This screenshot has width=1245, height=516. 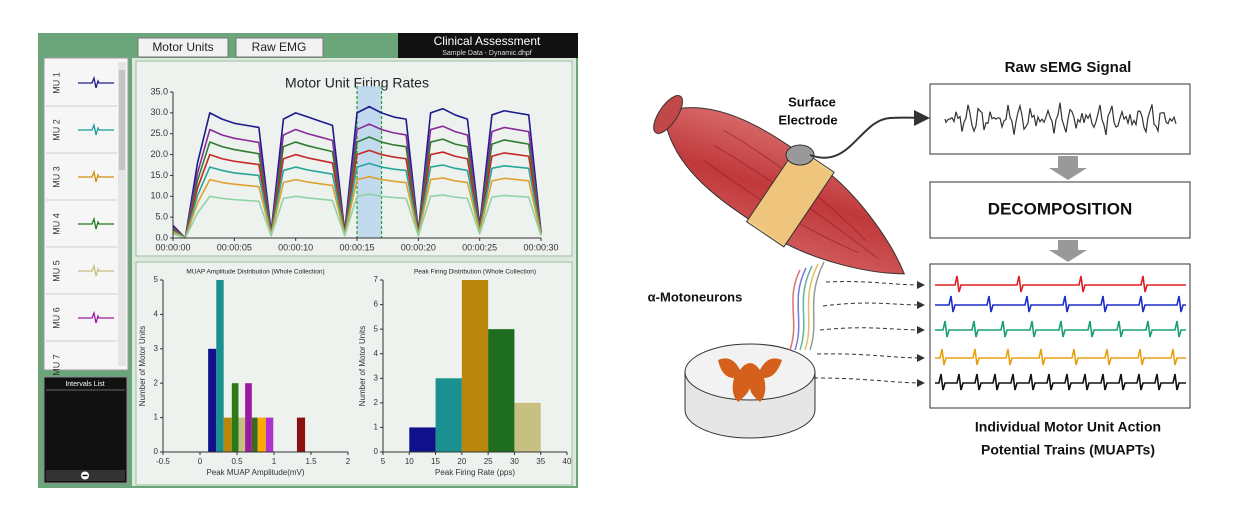 What do you see at coordinates (163, 461) in the screenshot?
I see `x-tick-label: -0.5` at bounding box center [163, 461].